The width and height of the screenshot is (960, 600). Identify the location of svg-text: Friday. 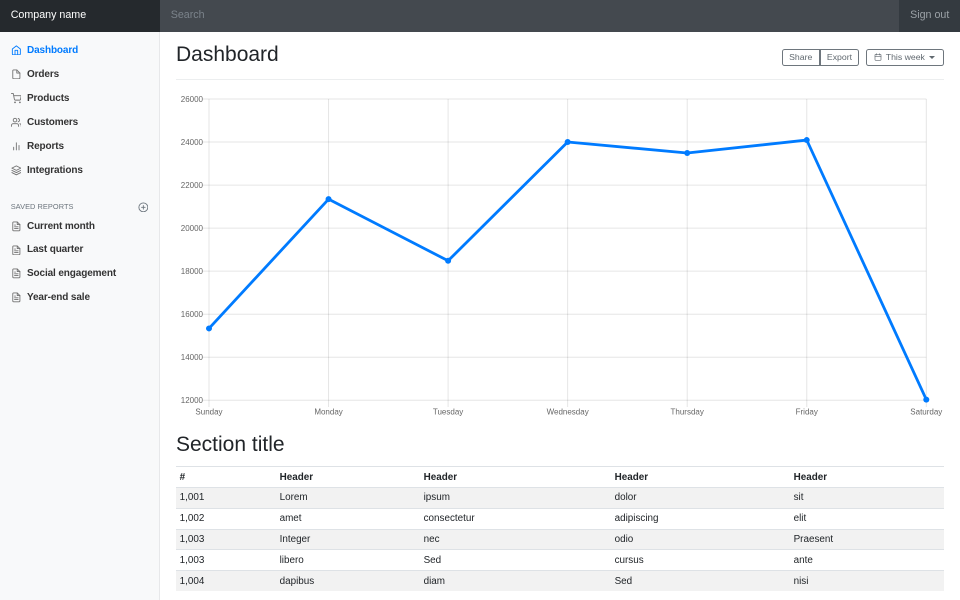
(807, 411).